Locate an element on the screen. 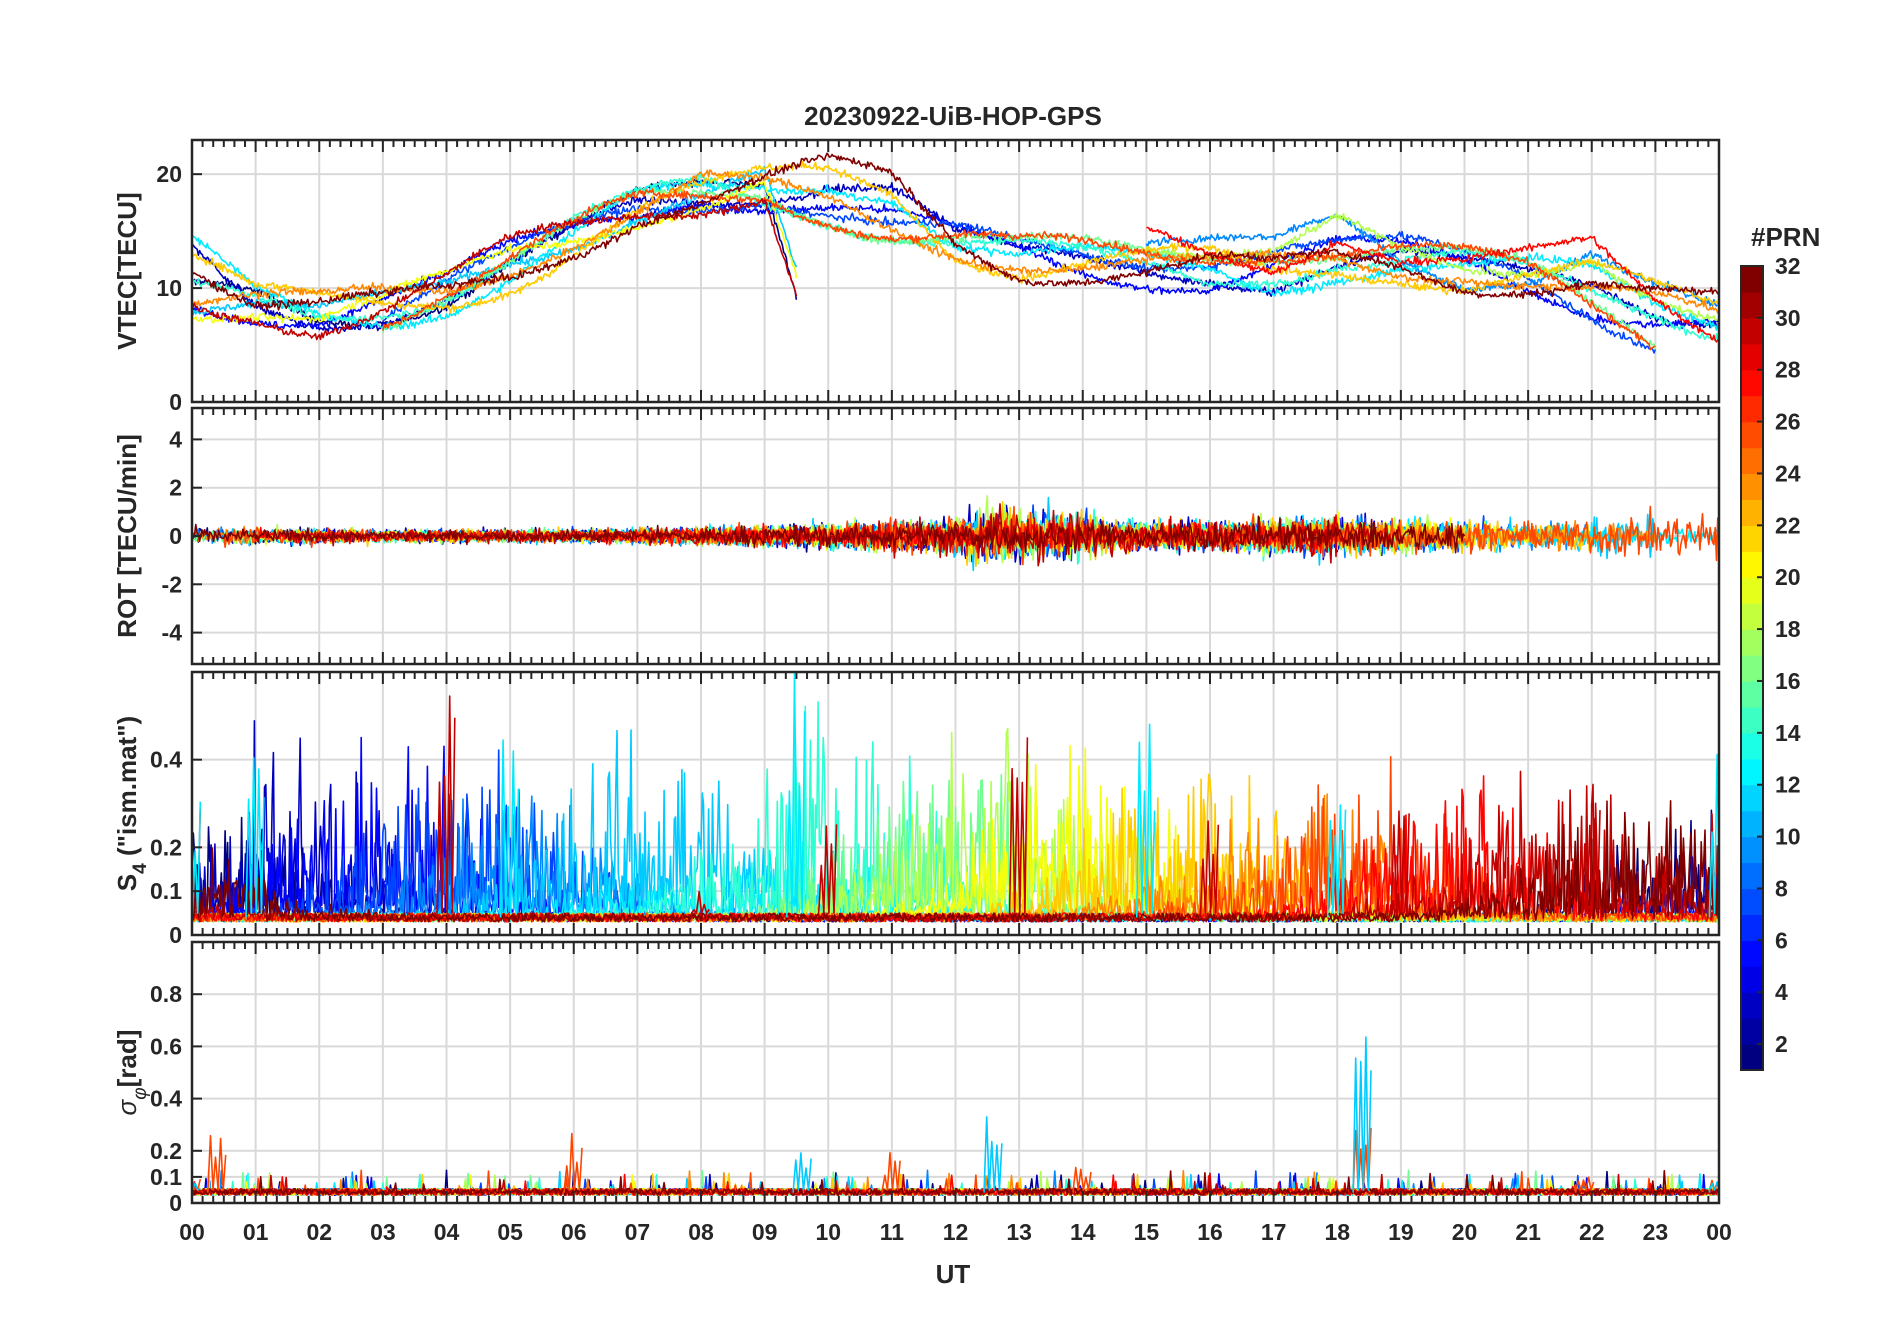 This screenshot has height=1330, width=1902. colorbar-label: #PRN is located at coordinates (1785, 237).